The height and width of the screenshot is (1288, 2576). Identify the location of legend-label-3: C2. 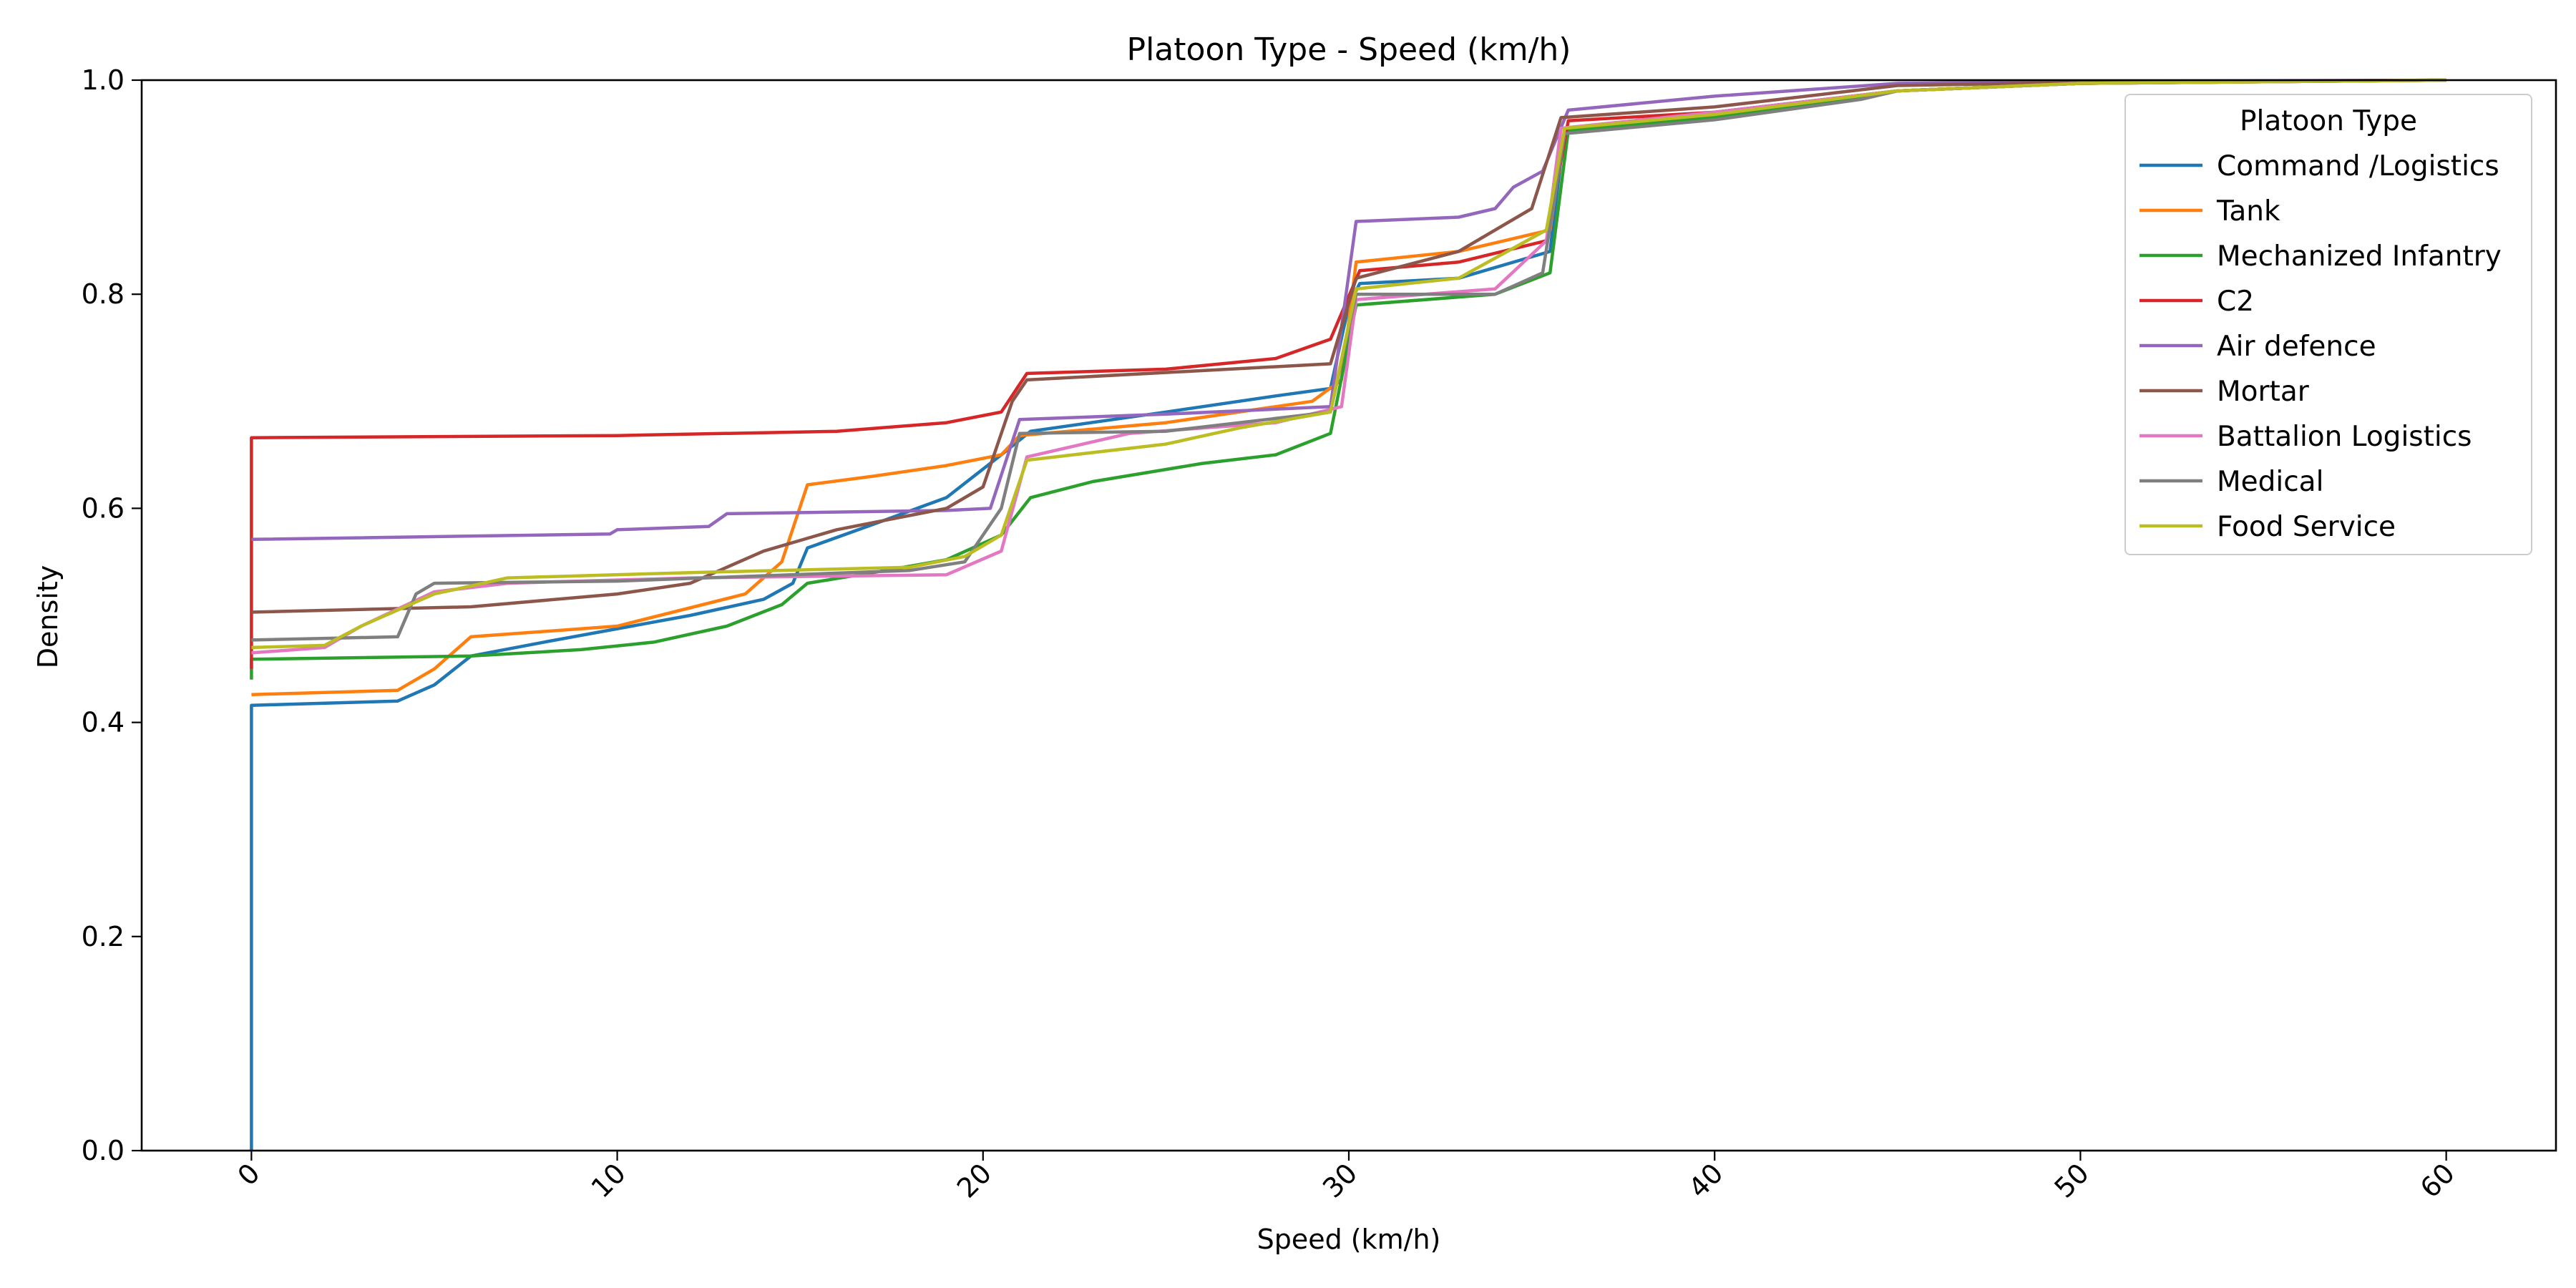
(2235, 302).